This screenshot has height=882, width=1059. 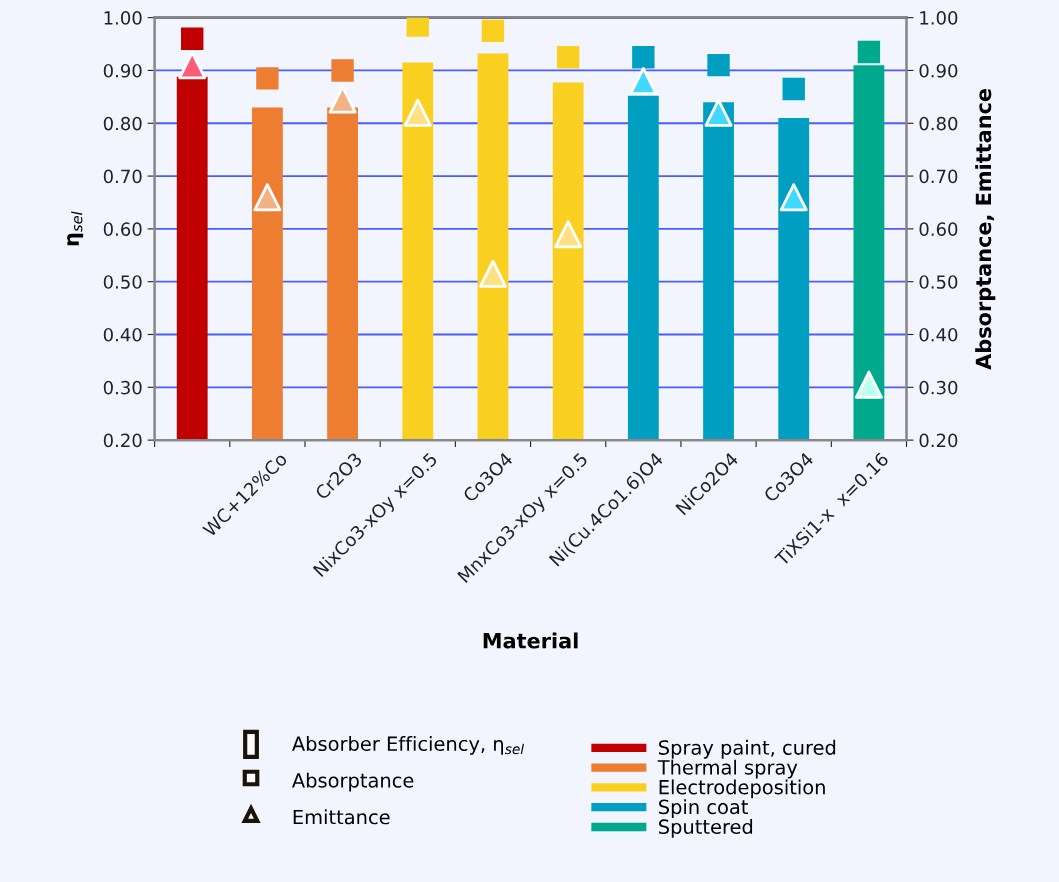 What do you see at coordinates (122, 334) in the screenshot?
I see `y-tick-label: 0.40` at bounding box center [122, 334].